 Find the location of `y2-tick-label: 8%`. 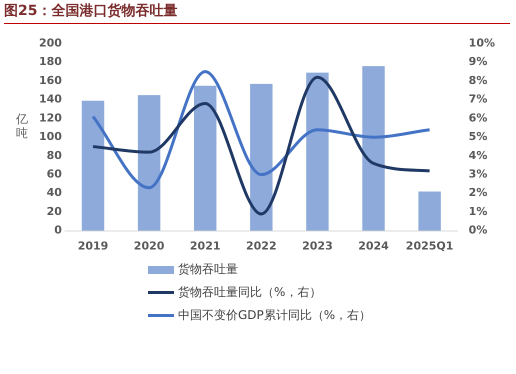

y2-tick-label: 8% is located at coordinates (478, 80).